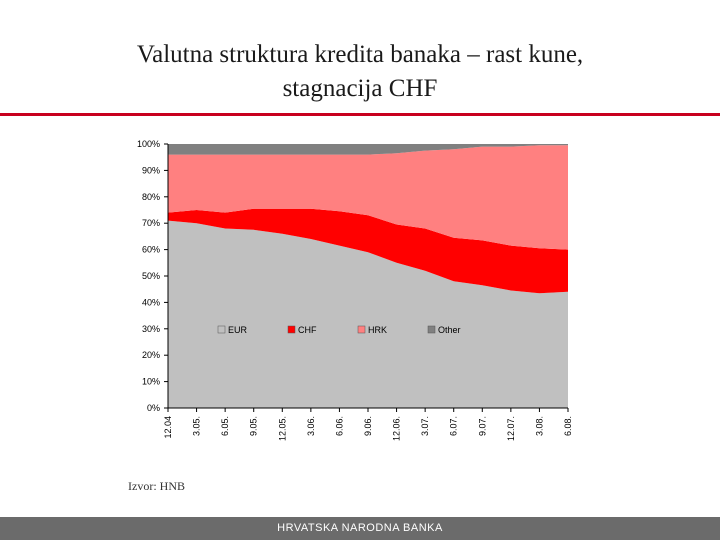 The height and width of the screenshot is (540, 720). Describe the element at coordinates (151, 302) in the screenshot. I see `y-tick-label: 40%` at that location.